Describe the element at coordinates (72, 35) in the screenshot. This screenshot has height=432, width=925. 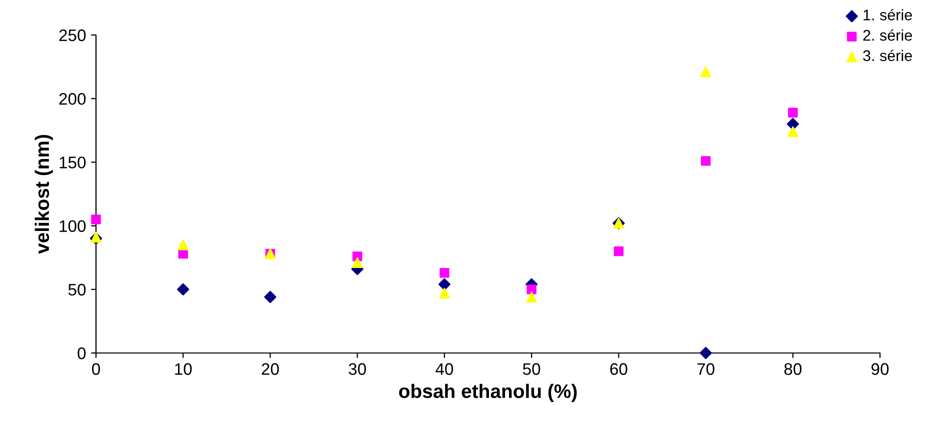
I see `y-tick-label: 250` at that location.